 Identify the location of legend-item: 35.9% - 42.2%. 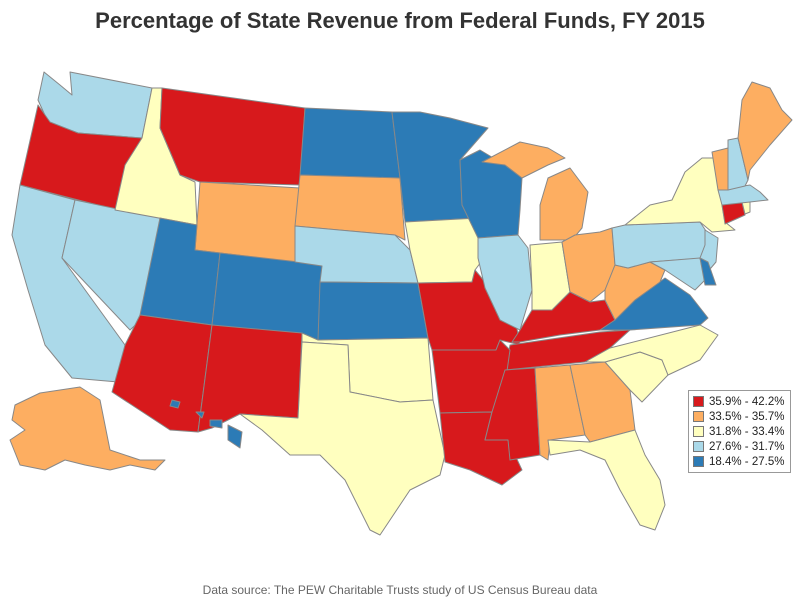
(738, 401).